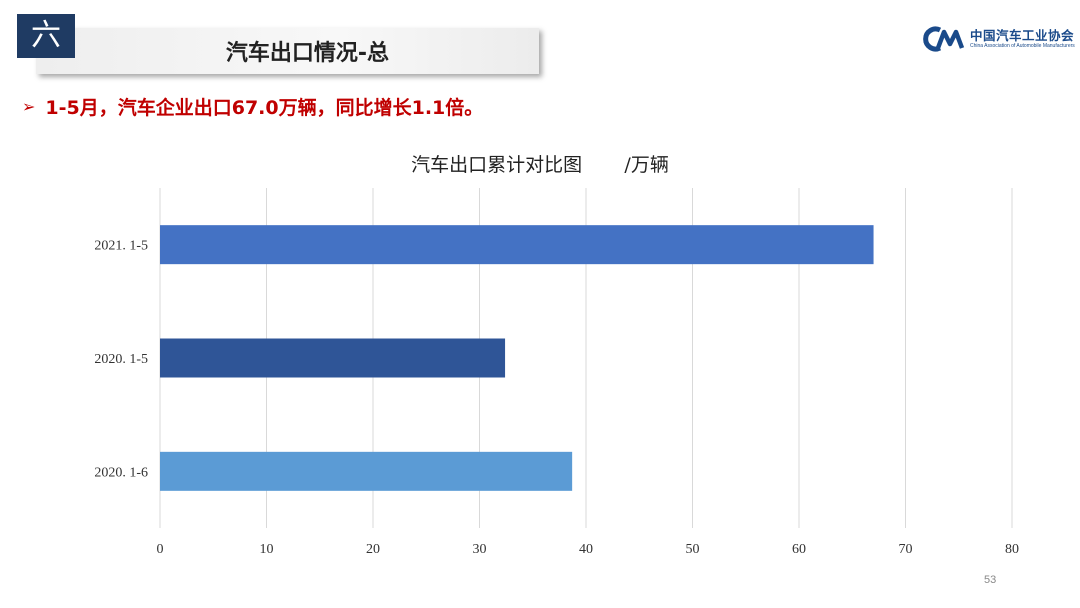  Describe the element at coordinates (480, 549) in the screenshot. I see `x-tick-label: 30` at that location.